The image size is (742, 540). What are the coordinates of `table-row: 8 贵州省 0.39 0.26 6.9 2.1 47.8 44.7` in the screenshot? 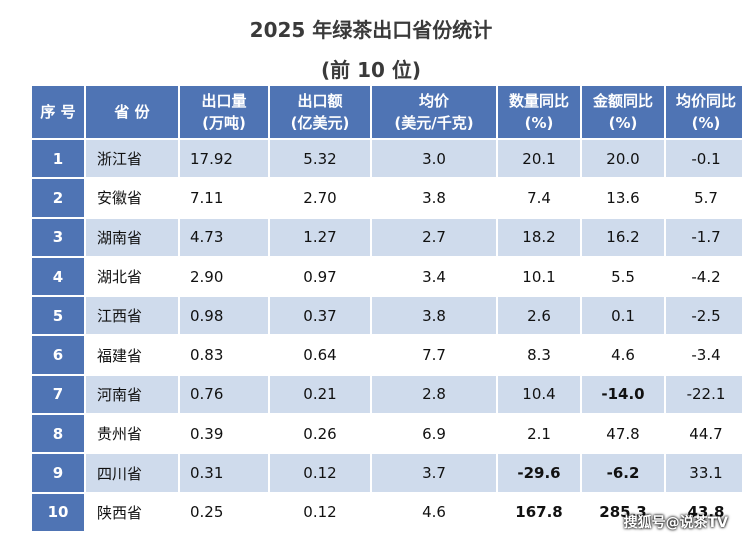 It's located at (387, 434).